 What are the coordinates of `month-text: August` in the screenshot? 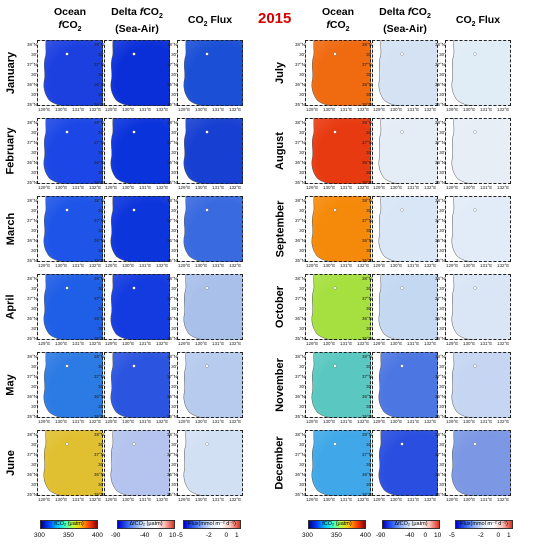 It's located at (280, 151).